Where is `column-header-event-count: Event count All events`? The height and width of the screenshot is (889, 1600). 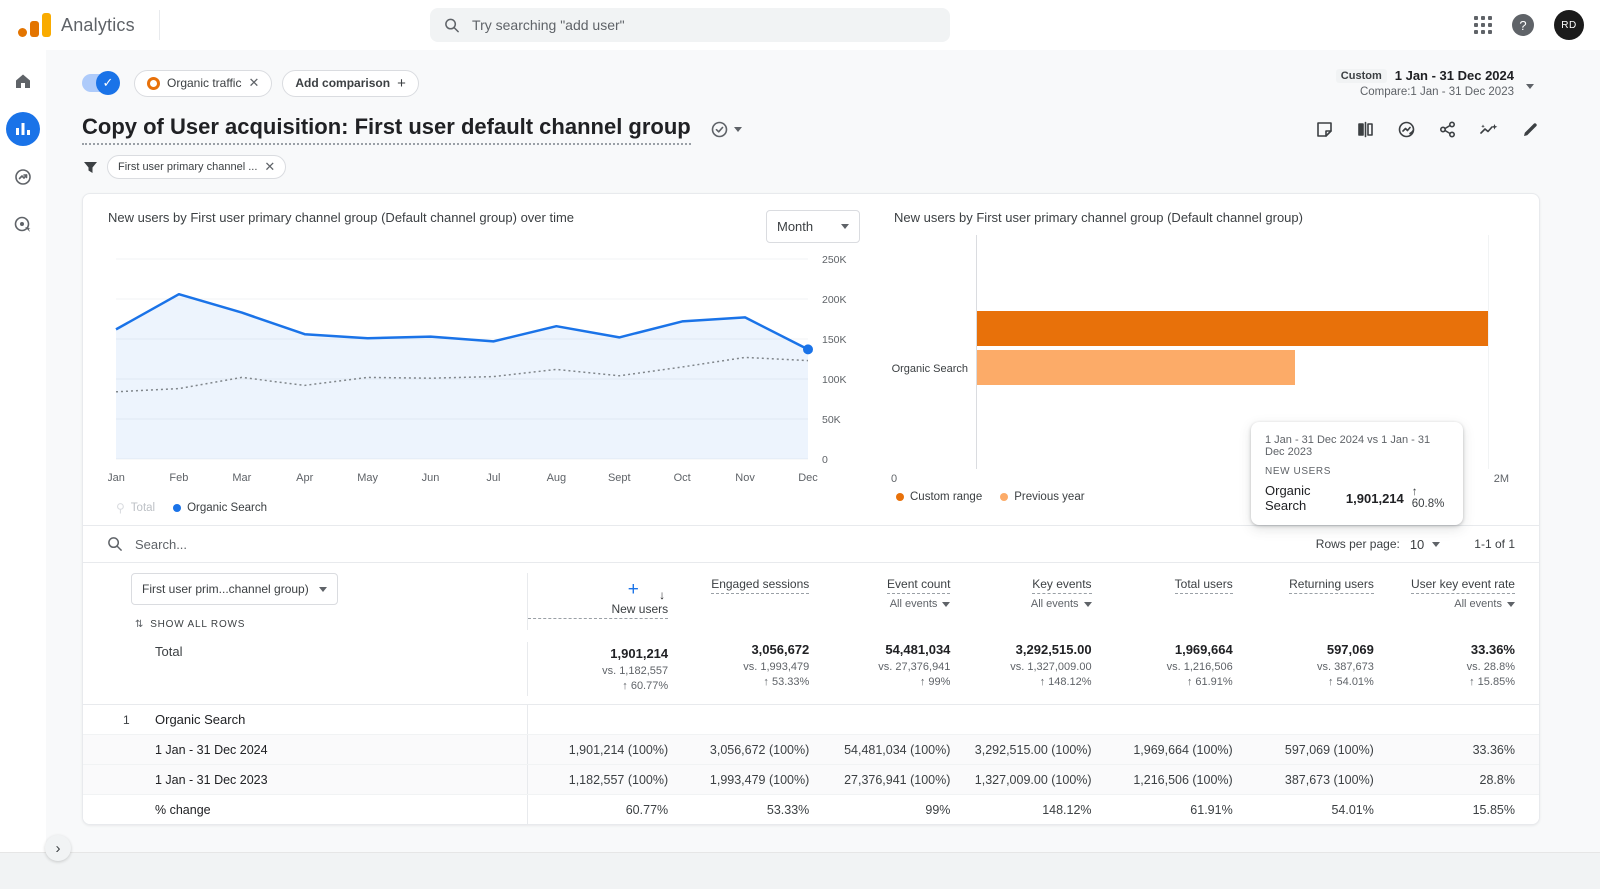
column-header-event-count: Event count All events is located at coordinates (919, 593).